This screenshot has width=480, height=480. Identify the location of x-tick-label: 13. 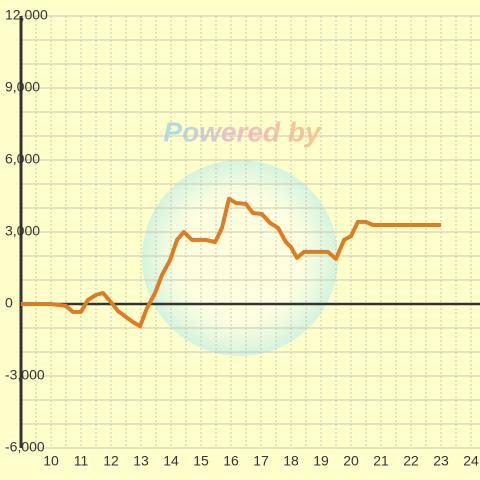
(141, 461).